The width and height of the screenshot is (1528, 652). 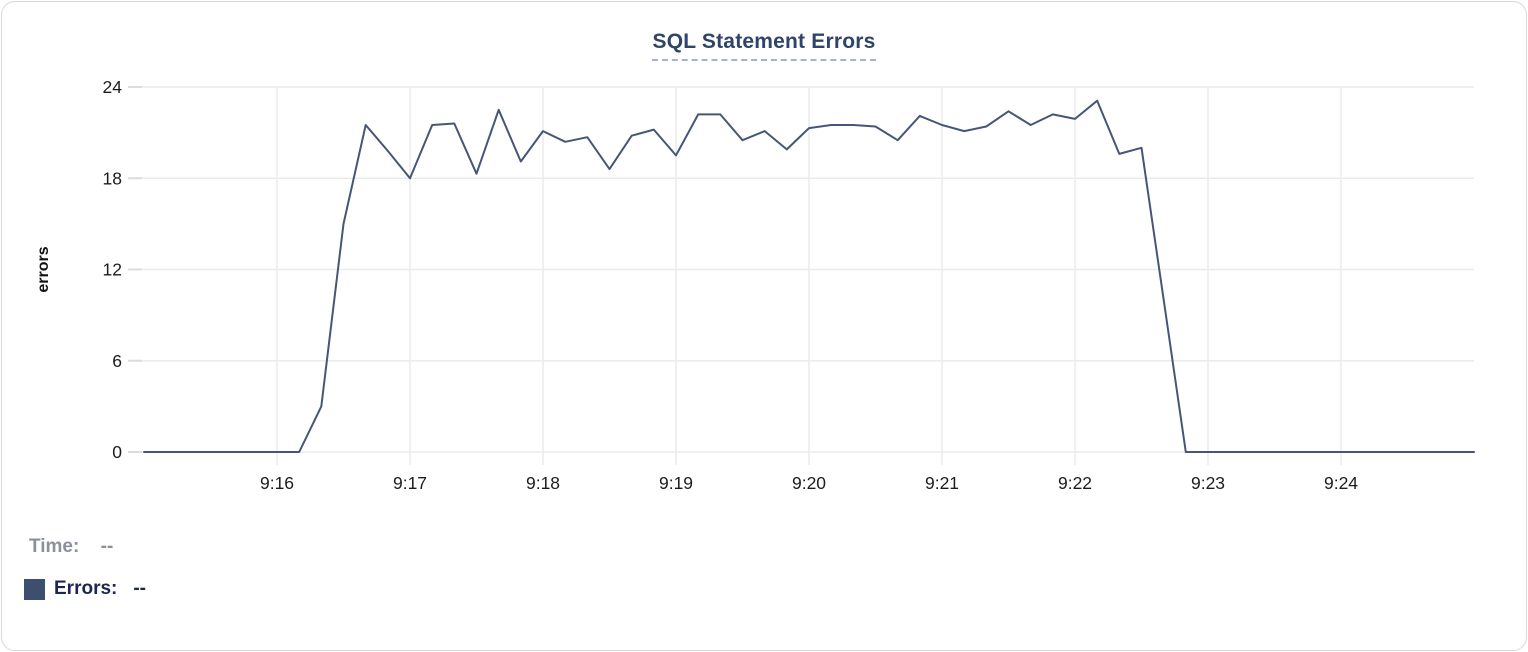 I want to click on y-axis-title: errors, so click(x=43, y=269).